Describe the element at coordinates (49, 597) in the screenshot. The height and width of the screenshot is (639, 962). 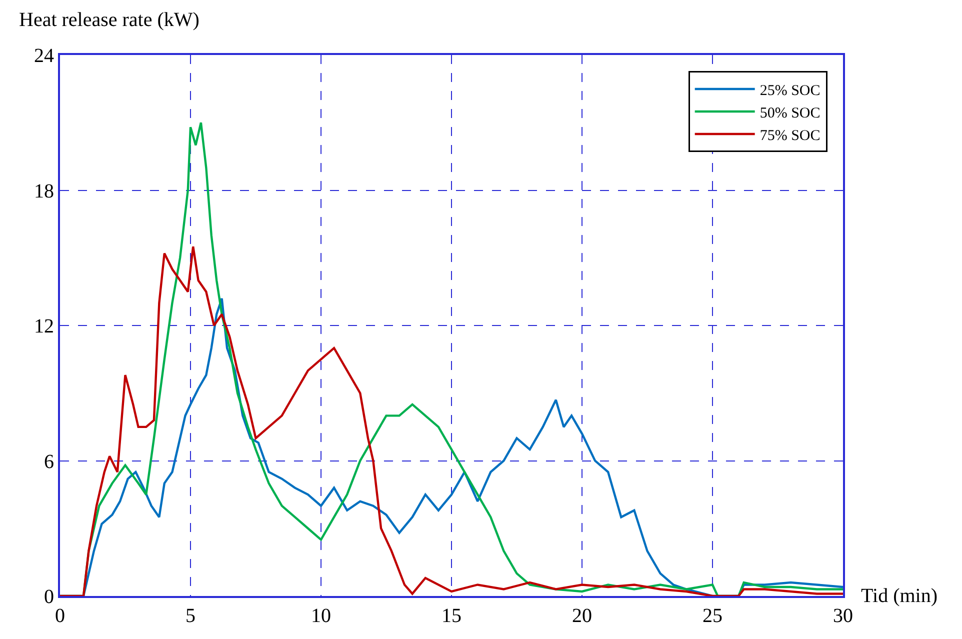
I see `y-tick-label: 0` at that location.